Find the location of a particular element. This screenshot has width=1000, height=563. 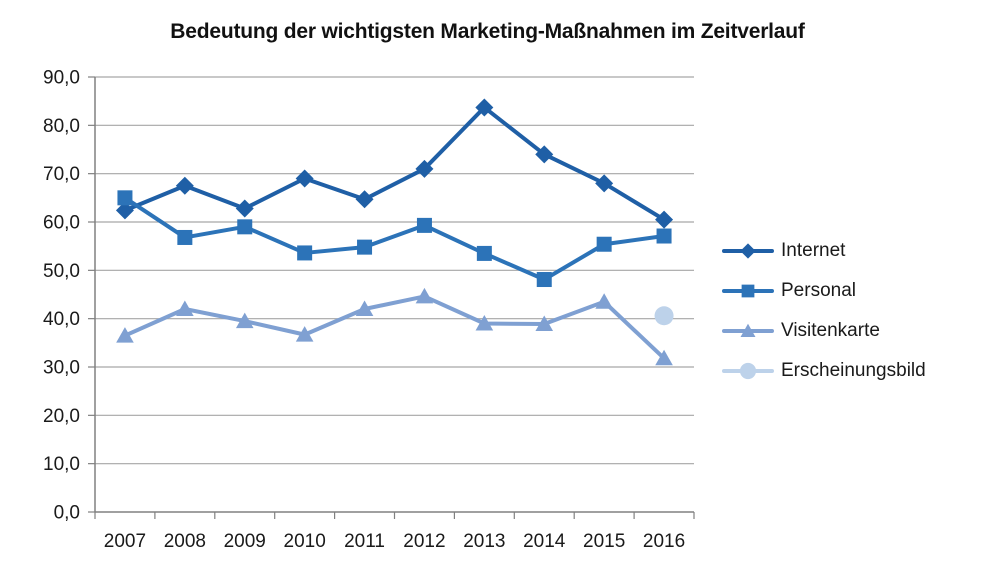

legend-item-personal: Personal is located at coordinates (824, 291).